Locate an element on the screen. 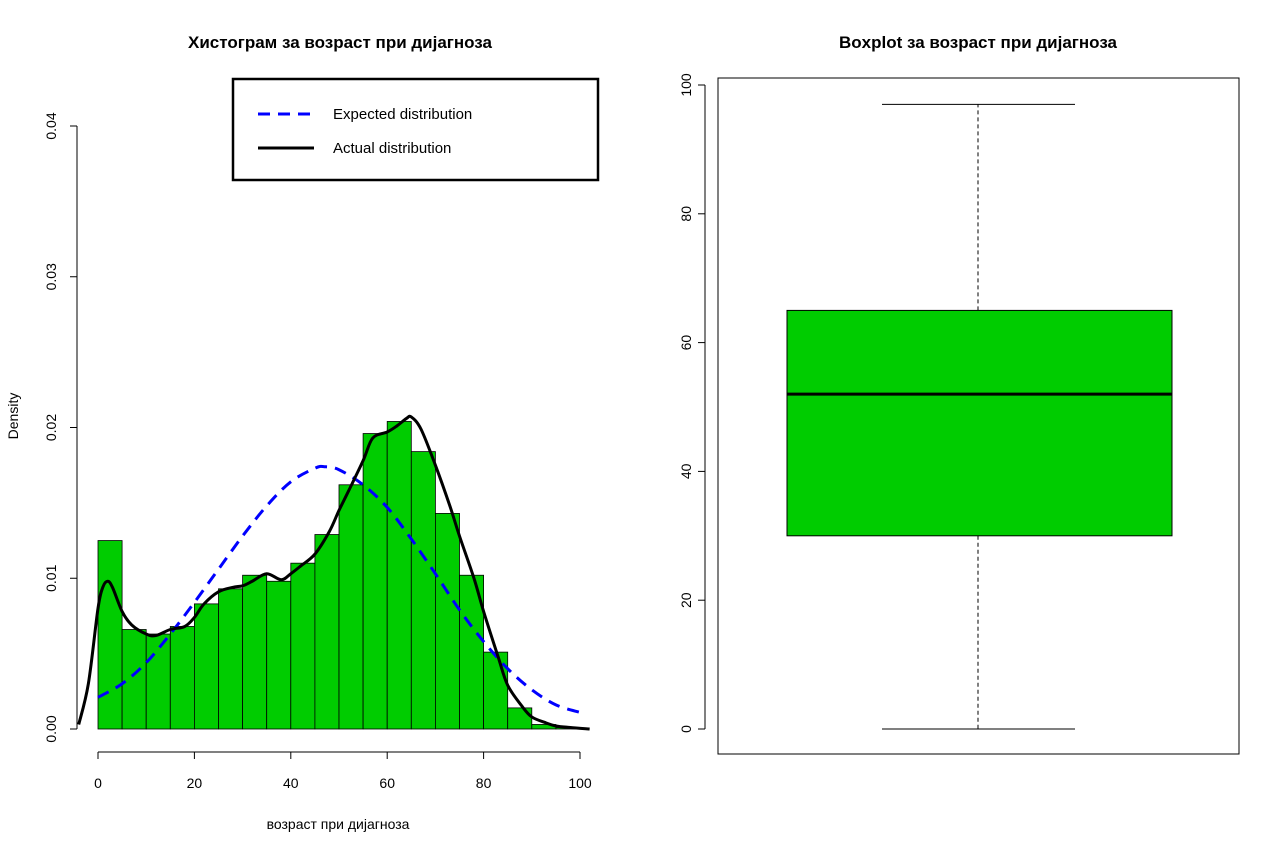 Image resolution: width=1280 pixels, height=852 pixels. expected-distribution-line is located at coordinates (339, 589).